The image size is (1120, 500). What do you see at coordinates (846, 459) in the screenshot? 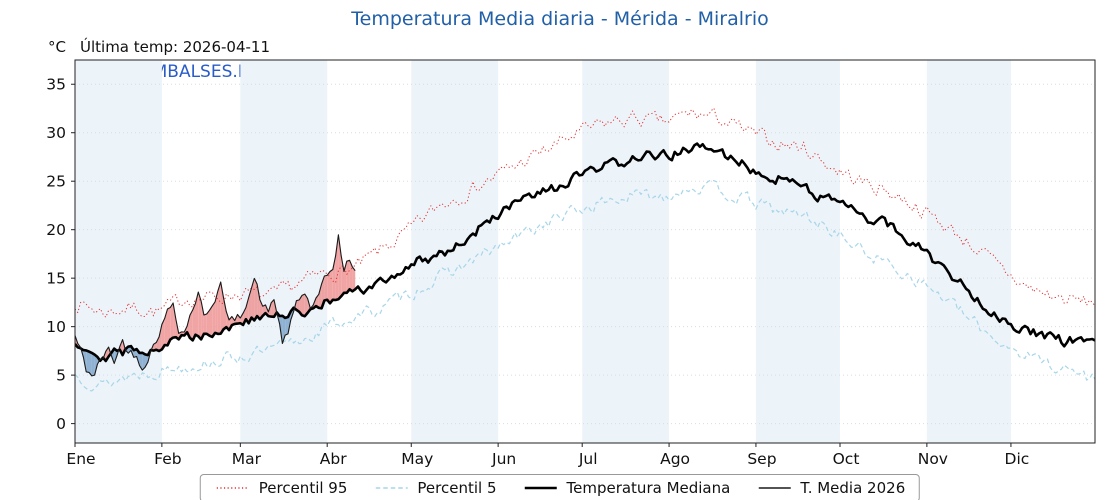
I see `x-tick-label: Oct` at bounding box center [846, 459].